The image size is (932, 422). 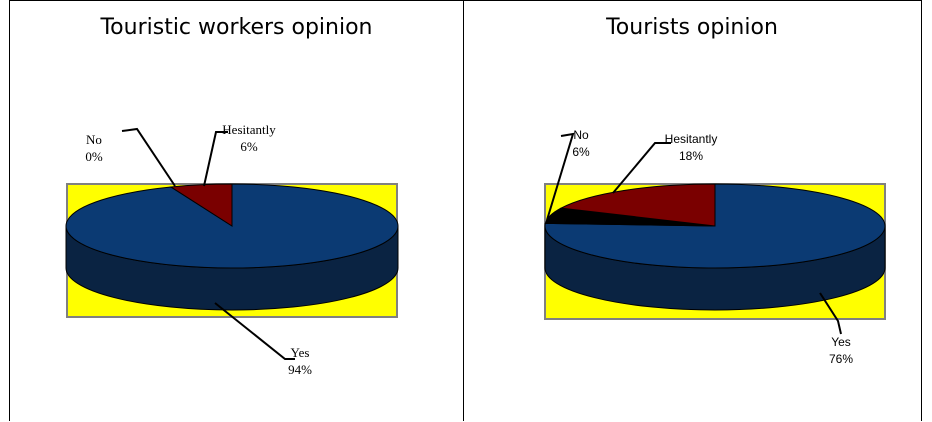 I want to click on chart-title: Tourists opinion, so click(x=692, y=27).